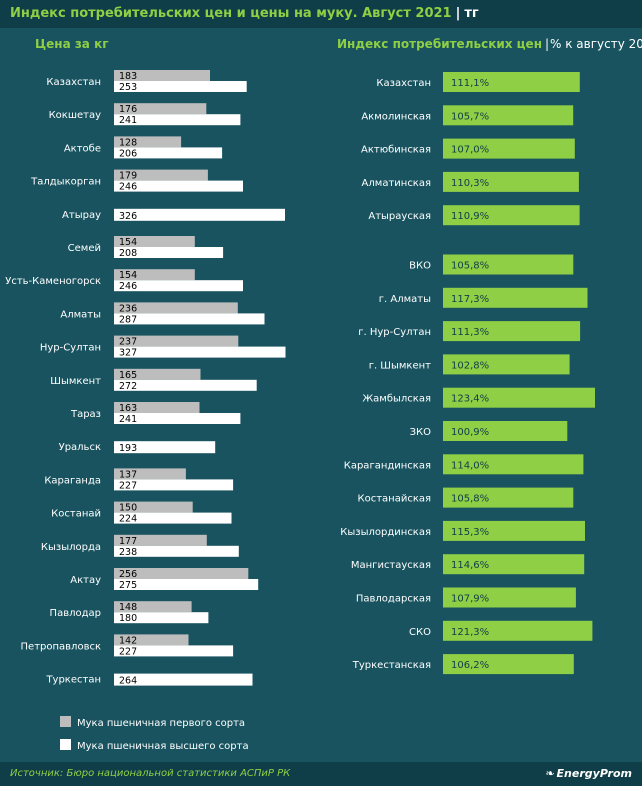 This screenshot has height=786, width=642. What do you see at coordinates (128, 87) in the screenshot?
I see `bar-top-grade-label: 253` at bounding box center [128, 87].